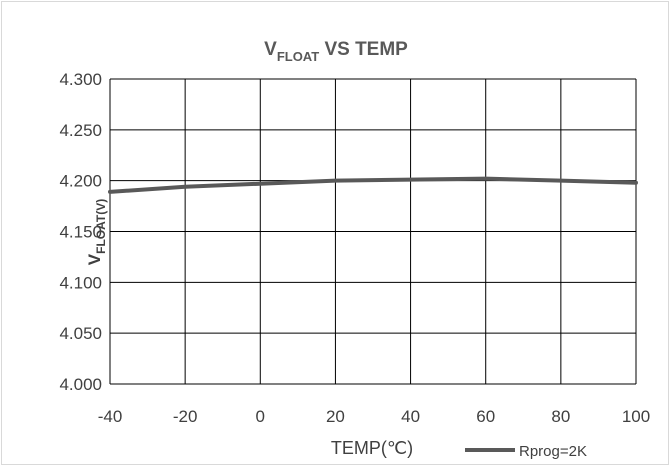  I want to click on legend-entry-rprog-2k: Rprog=2K, so click(553, 451).